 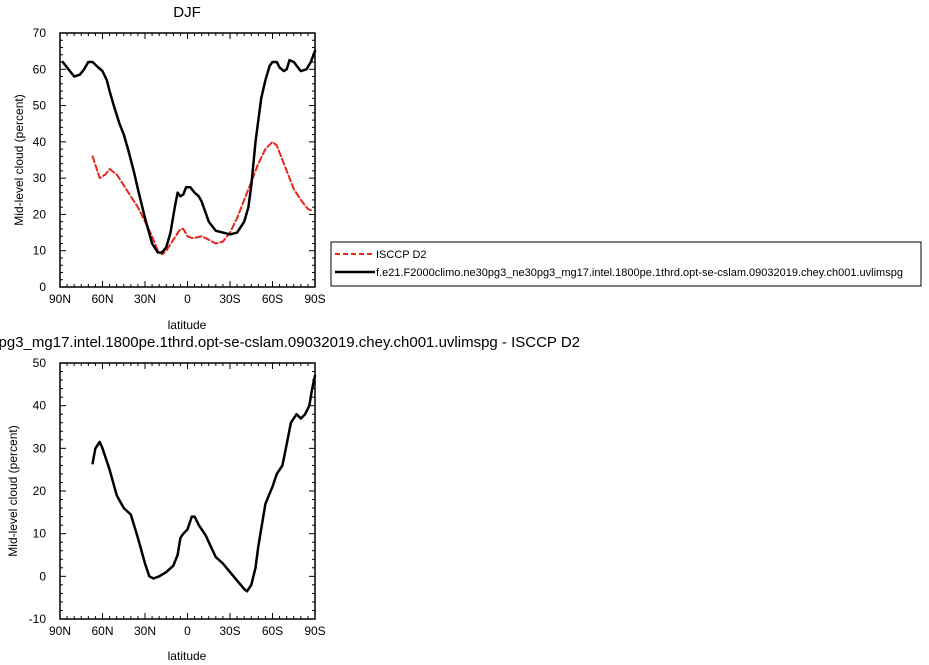 I want to click on bottom-chart-series, so click(x=204, y=483).